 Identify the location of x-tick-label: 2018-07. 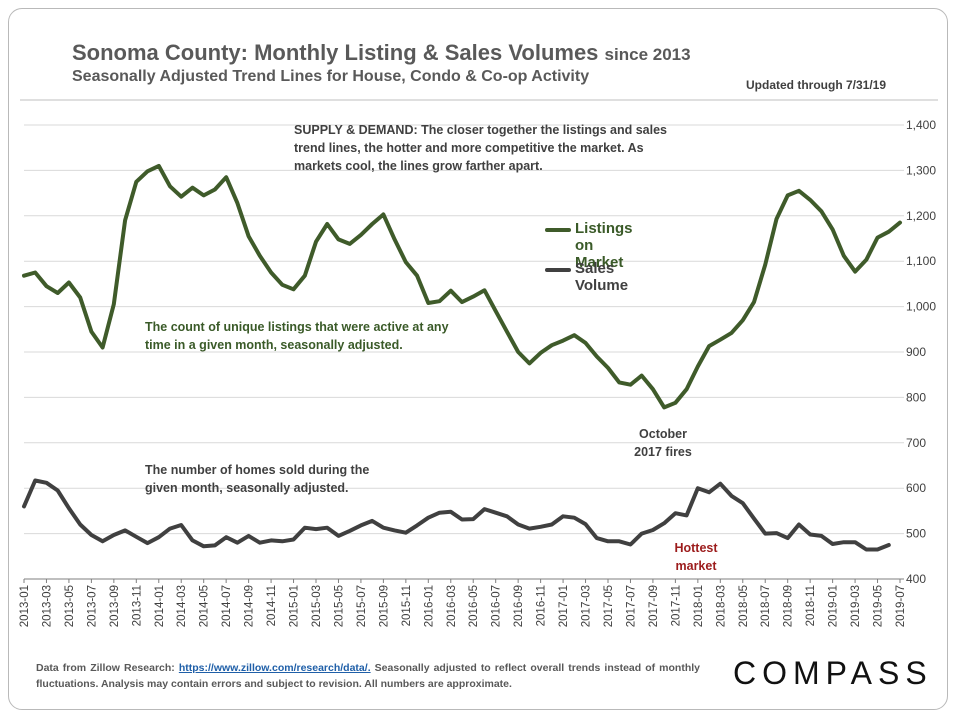
(766, 606).